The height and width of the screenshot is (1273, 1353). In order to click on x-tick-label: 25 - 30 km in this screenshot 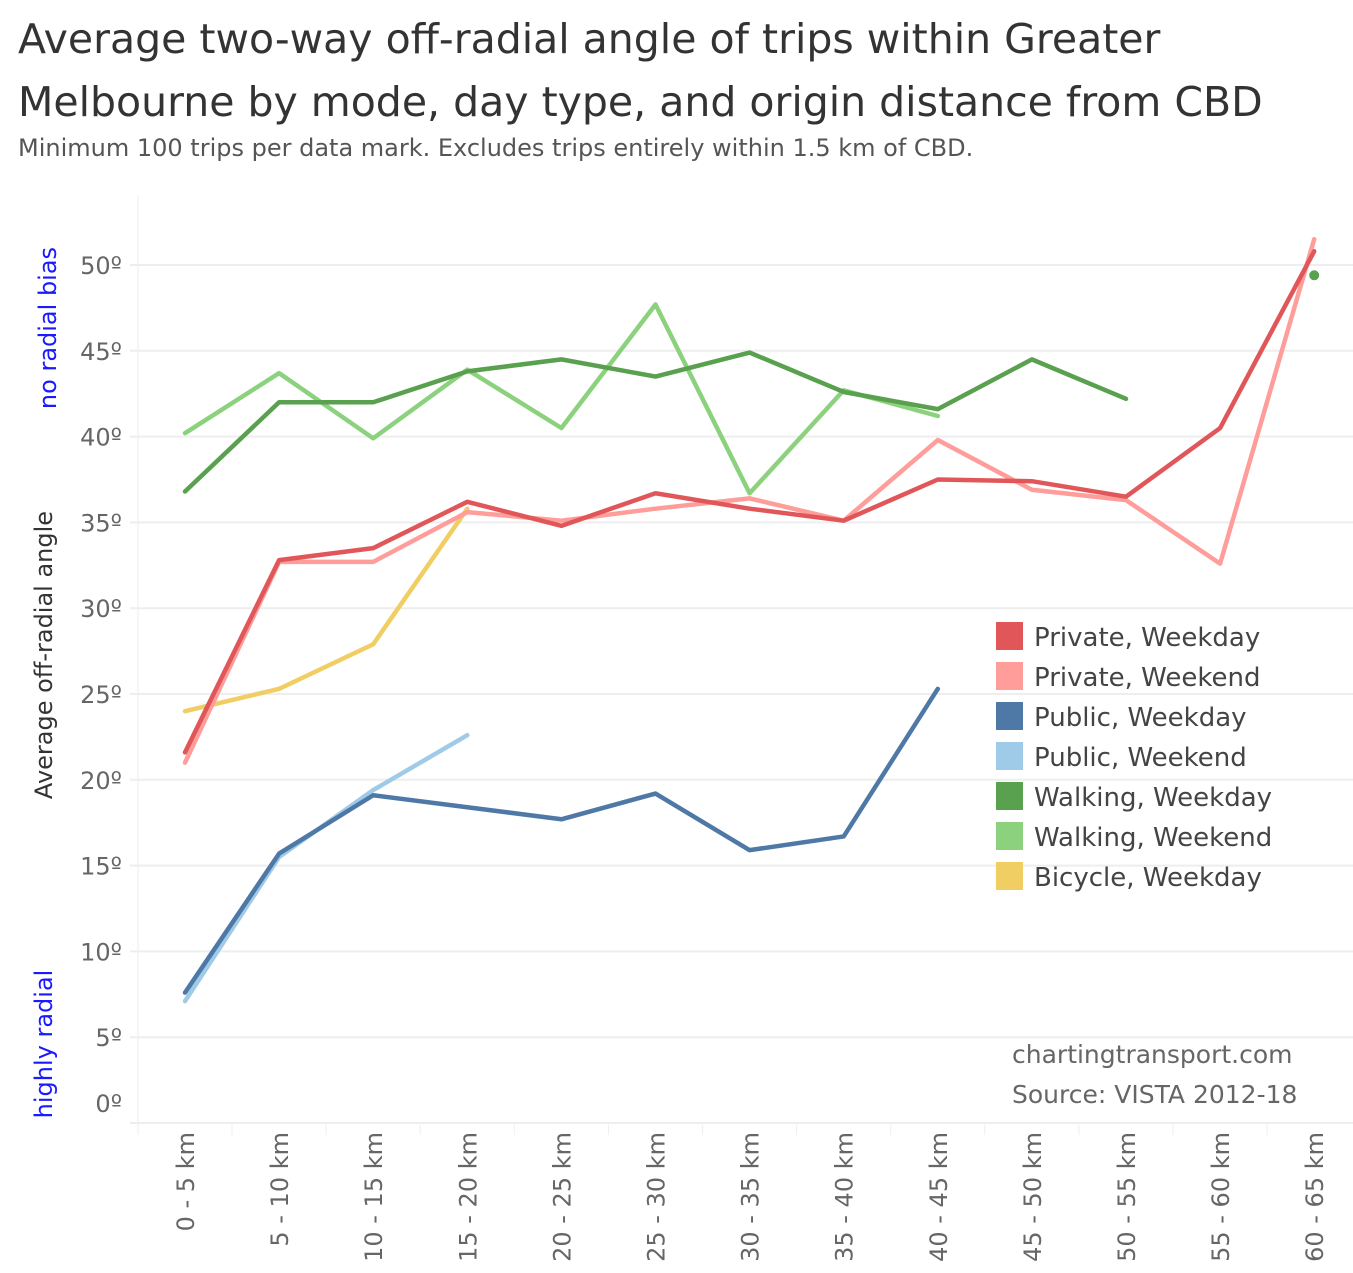, I will do `click(657, 1197)`.